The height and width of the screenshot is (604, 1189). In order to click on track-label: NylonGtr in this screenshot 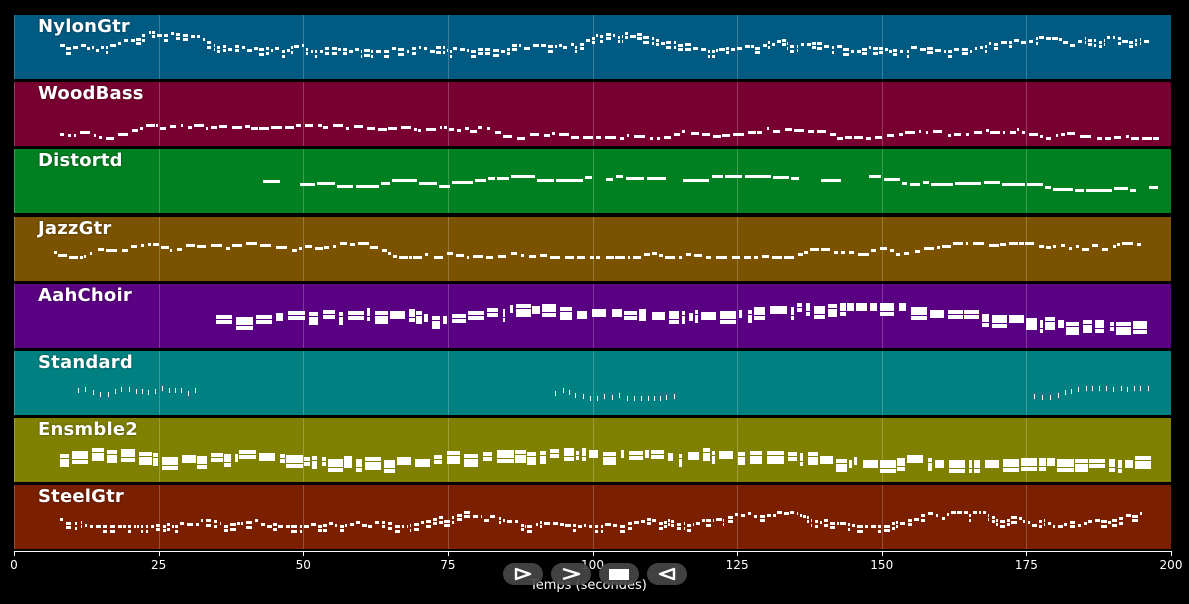, I will do `click(84, 26)`.